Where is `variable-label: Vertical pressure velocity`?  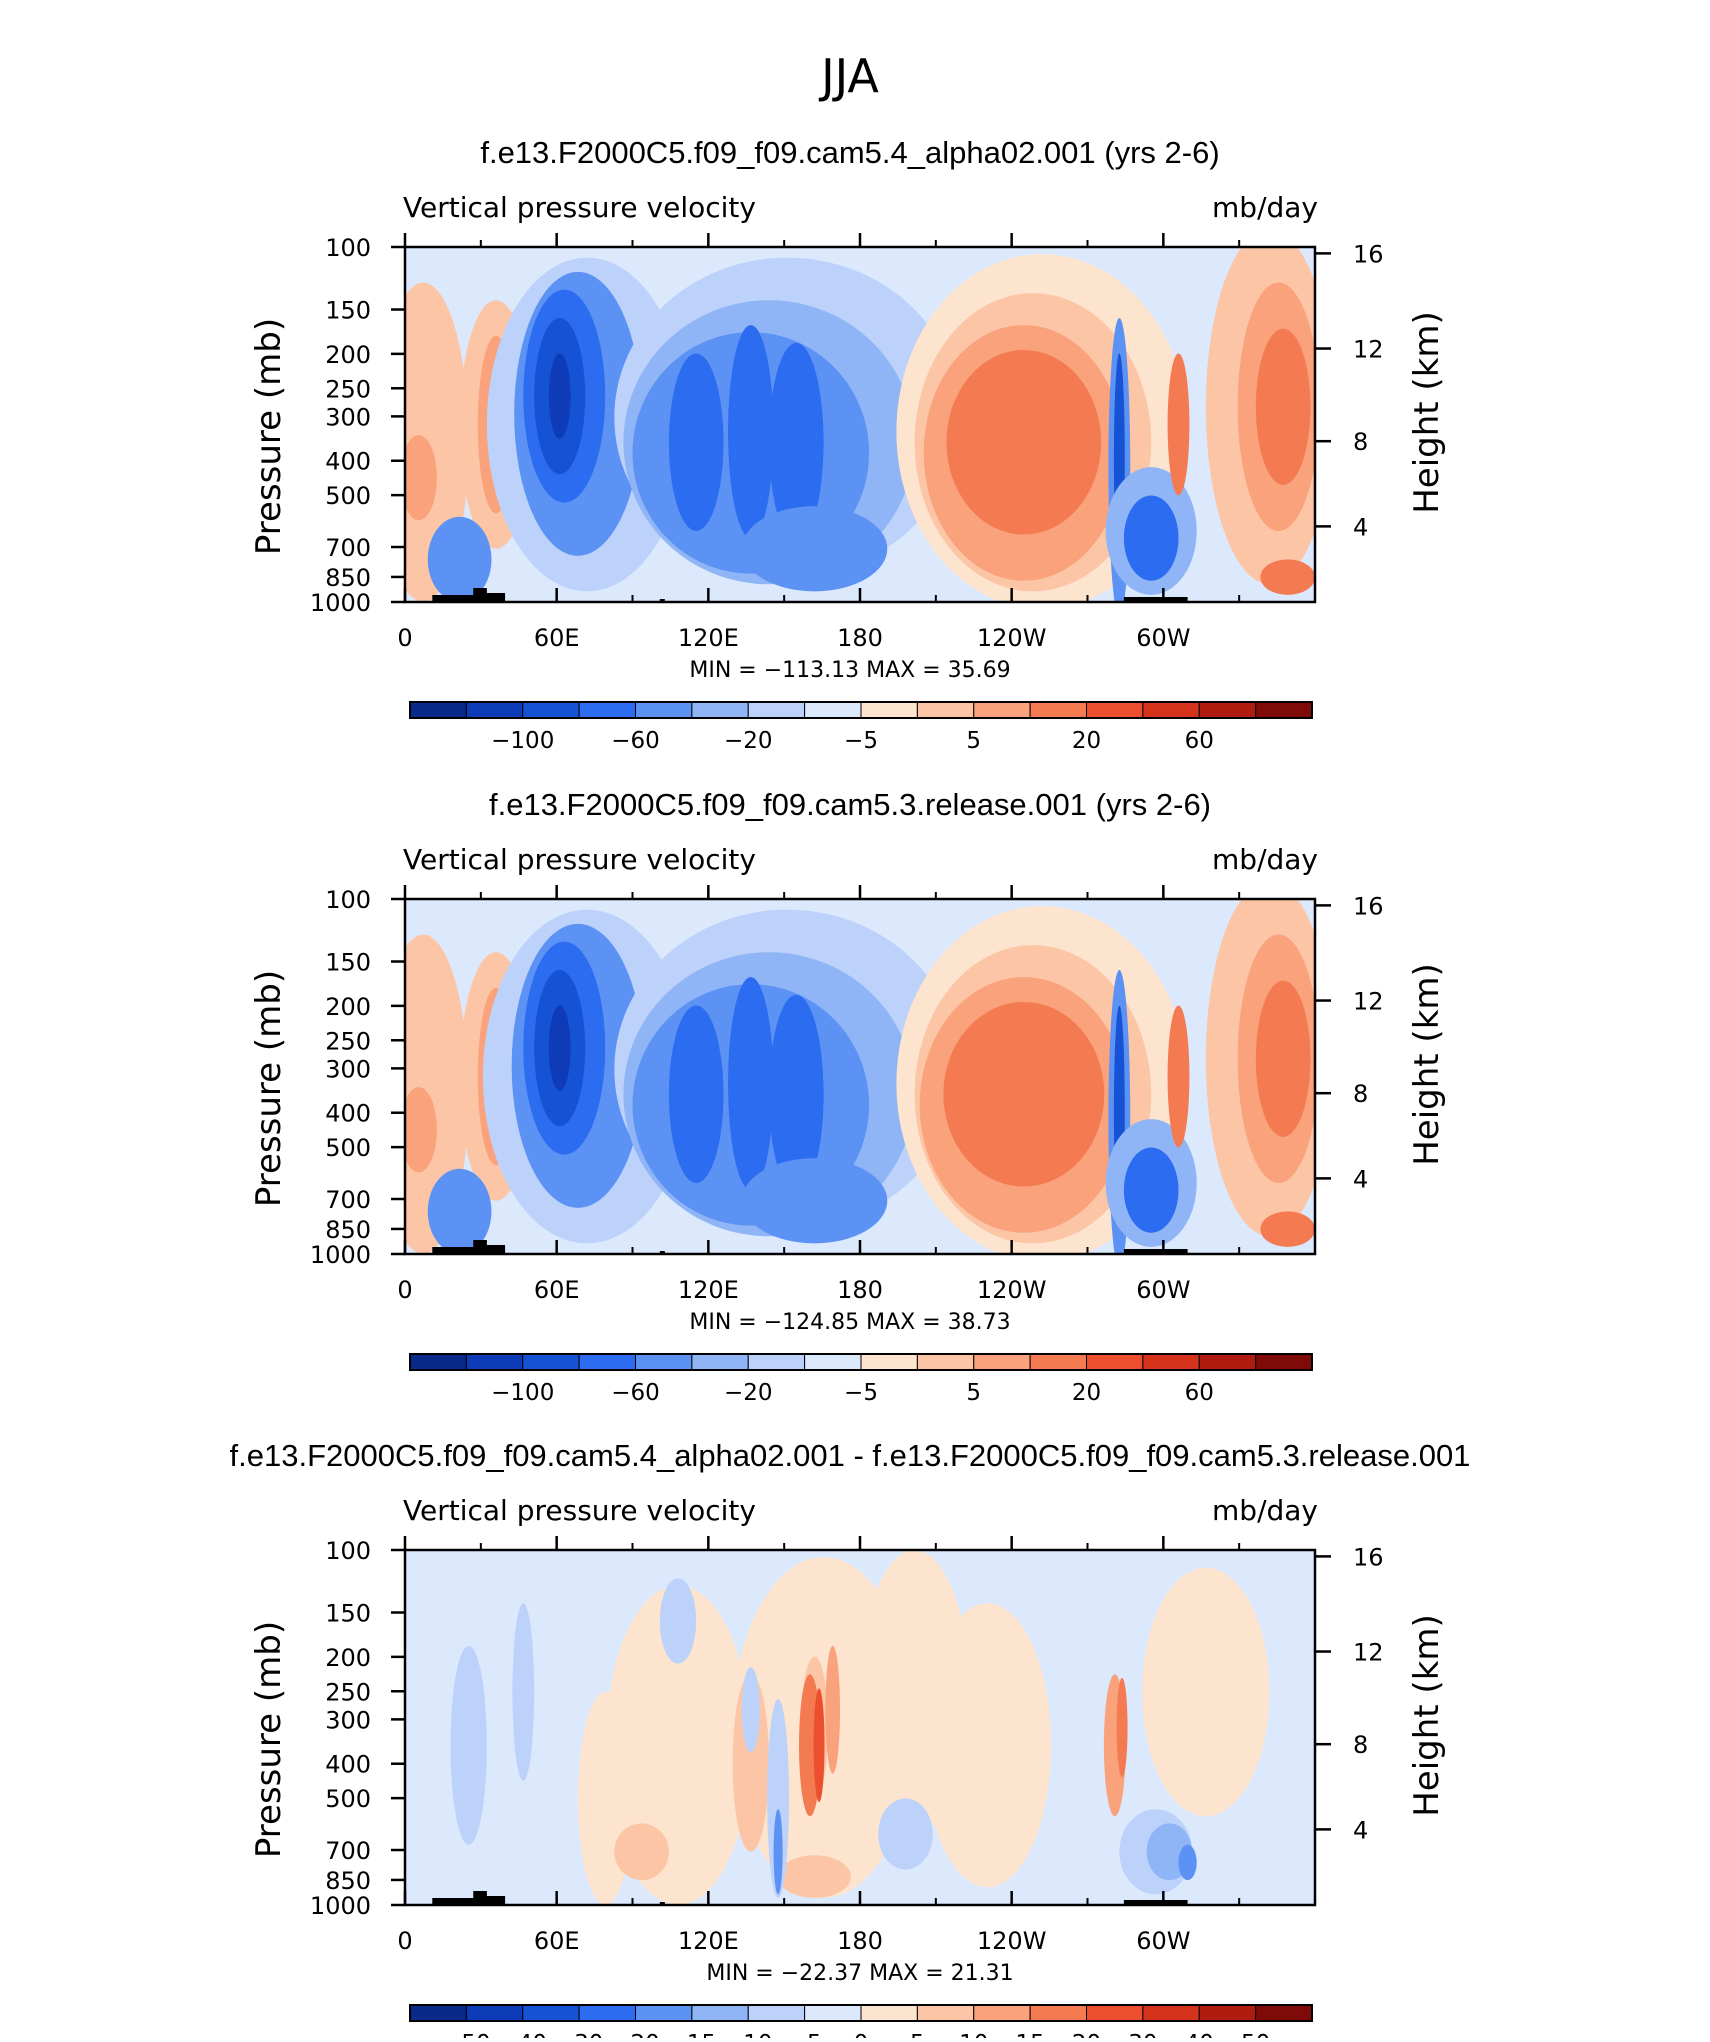
variable-label: Vertical pressure velocity is located at coordinates (579, 1510).